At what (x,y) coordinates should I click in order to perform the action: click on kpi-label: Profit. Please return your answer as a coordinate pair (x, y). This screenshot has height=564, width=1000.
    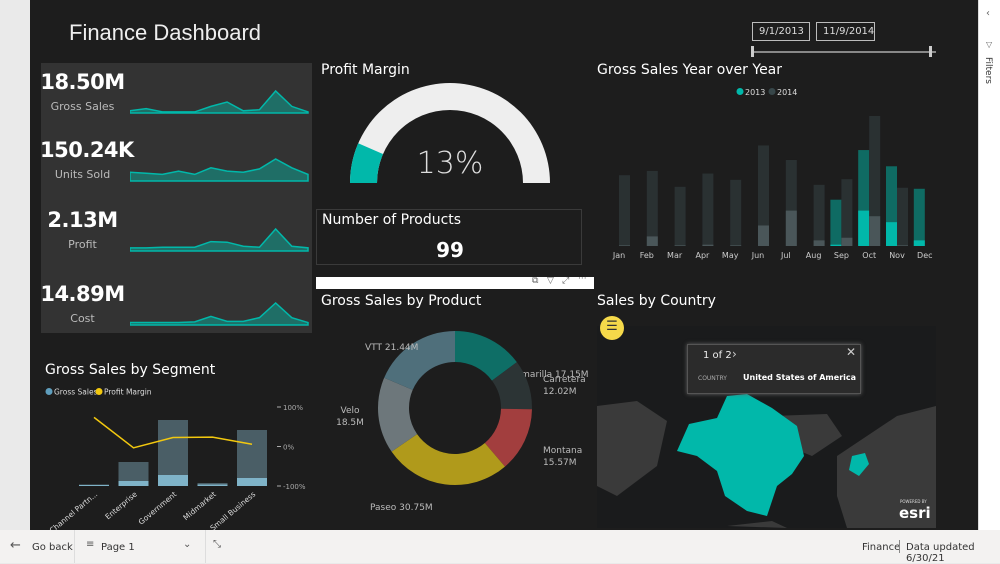
    Looking at the image, I should click on (82, 244).